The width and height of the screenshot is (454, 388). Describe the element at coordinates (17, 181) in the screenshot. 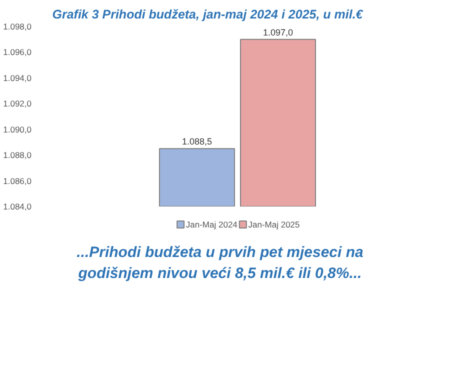

I see `y-tick-label: 1.086,0` at that location.